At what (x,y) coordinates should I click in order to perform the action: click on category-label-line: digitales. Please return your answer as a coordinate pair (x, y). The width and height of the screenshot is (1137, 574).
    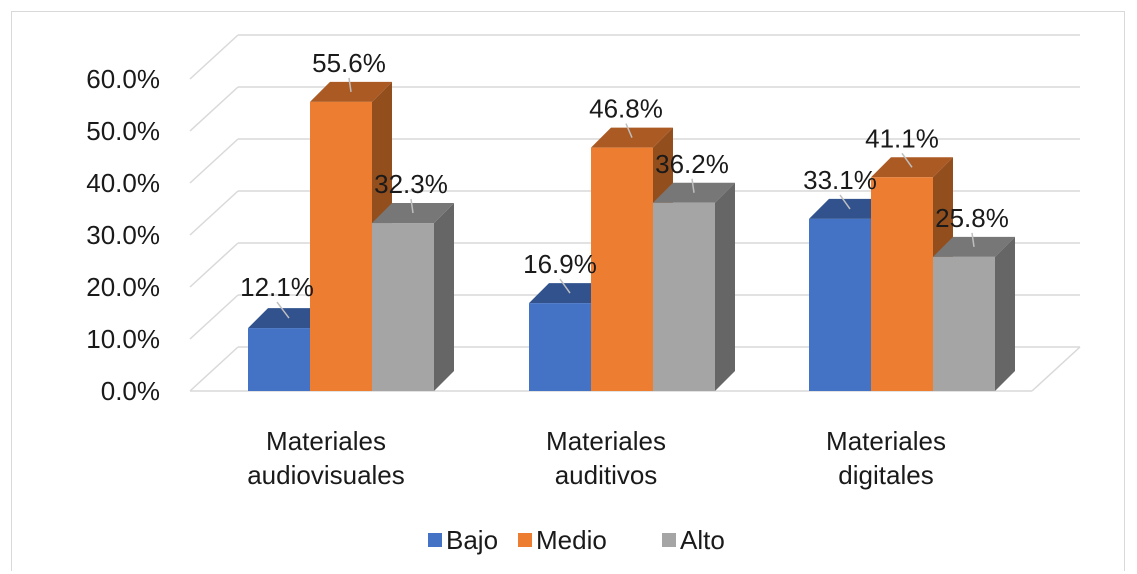
    Looking at the image, I should click on (885, 475).